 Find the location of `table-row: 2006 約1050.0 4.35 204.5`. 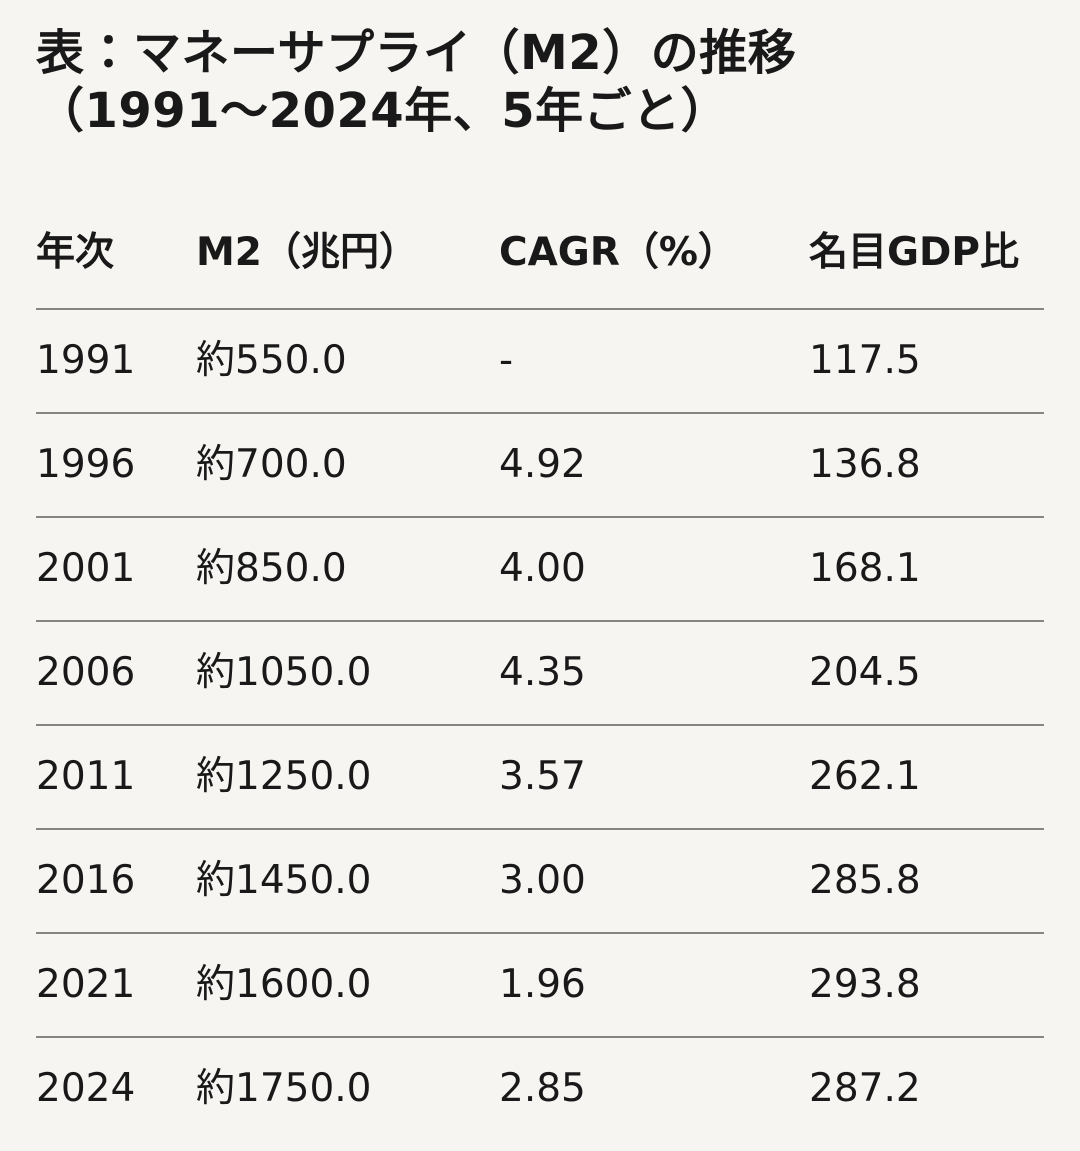

table-row: 2006 約1050.0 4.35 204.5 is located at coordinates (540, 673).